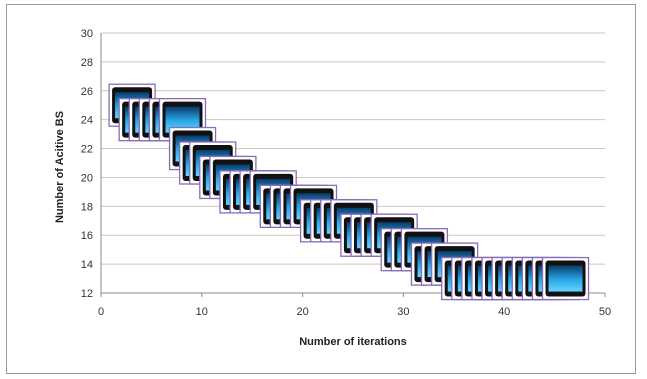  I want to click on y-tick-label: 26, so click(87, 92).